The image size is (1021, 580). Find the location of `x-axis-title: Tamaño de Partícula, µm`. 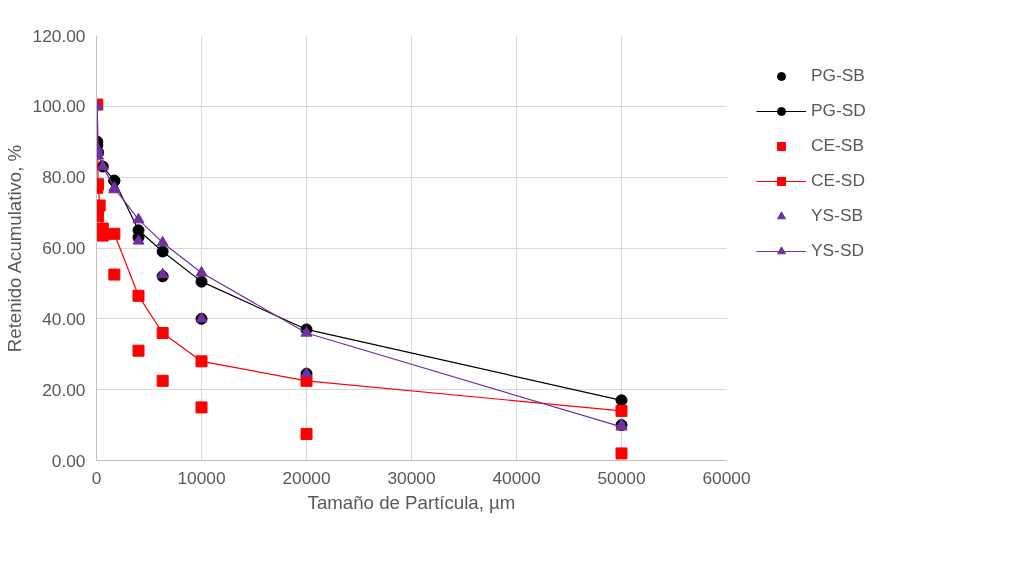

x-axis-title: Tamaño de Partícula, µm is located at coordinates (411, 502).